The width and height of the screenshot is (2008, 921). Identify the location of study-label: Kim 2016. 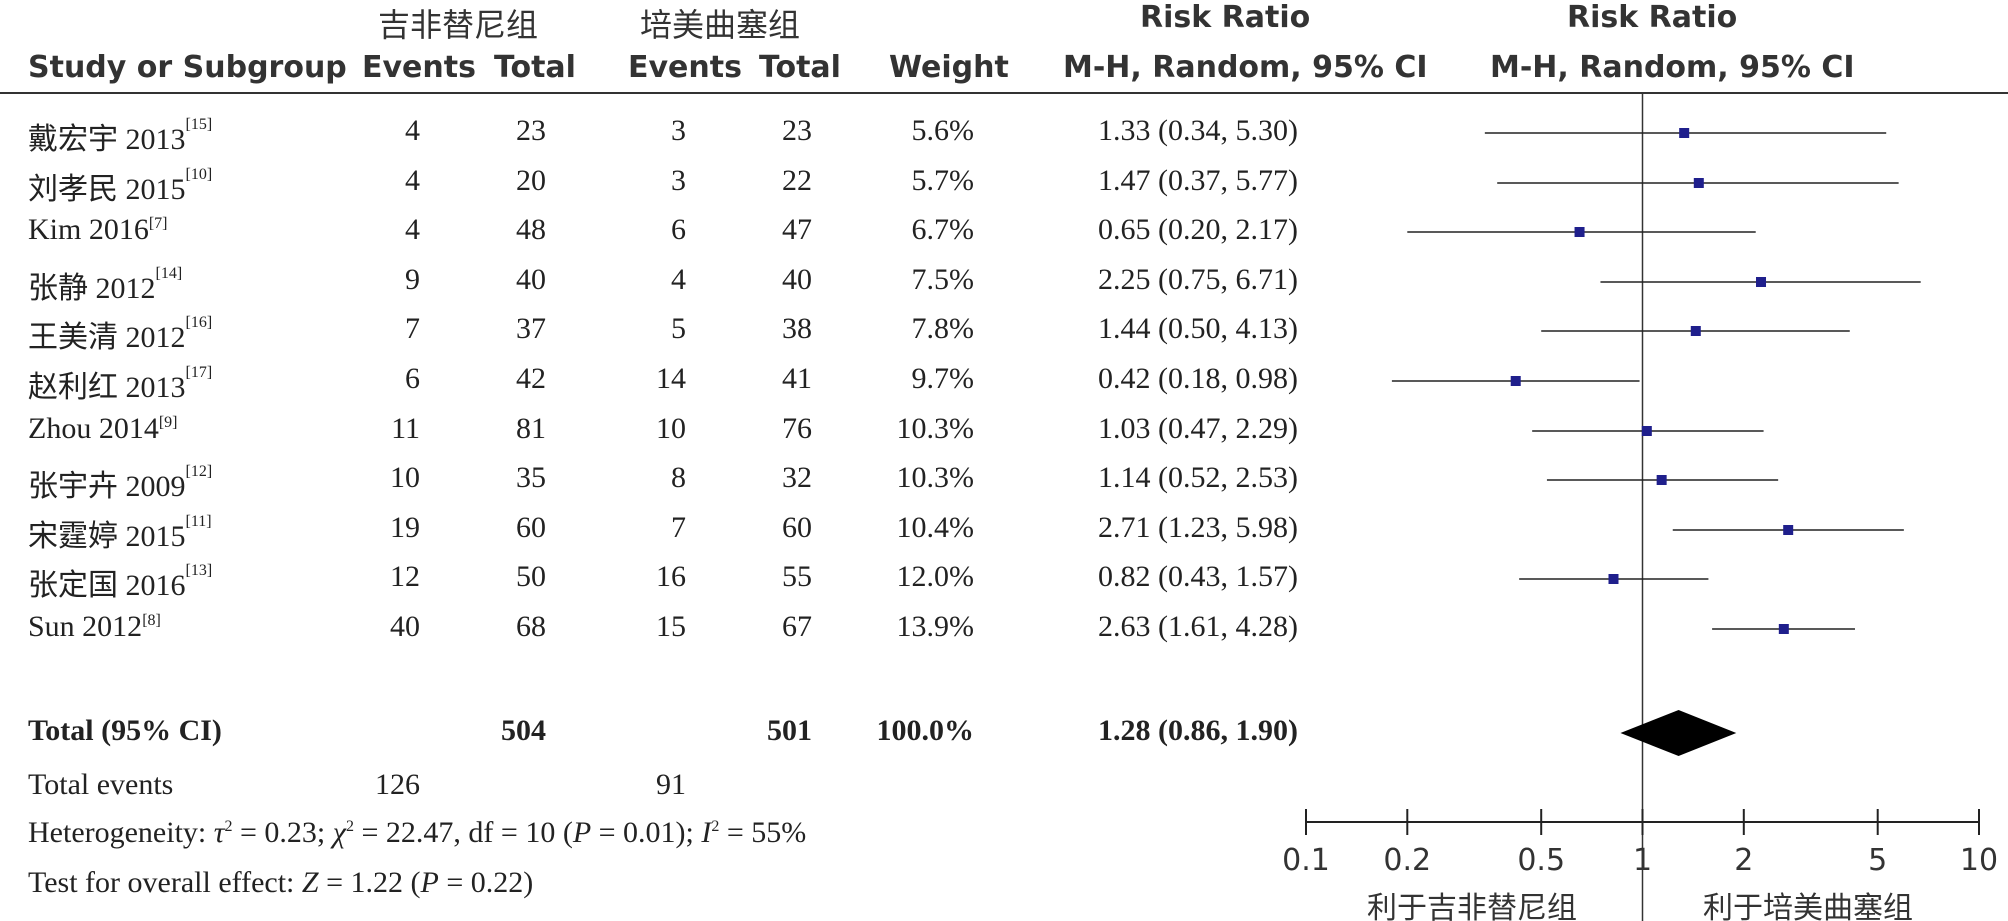
(88, 229).